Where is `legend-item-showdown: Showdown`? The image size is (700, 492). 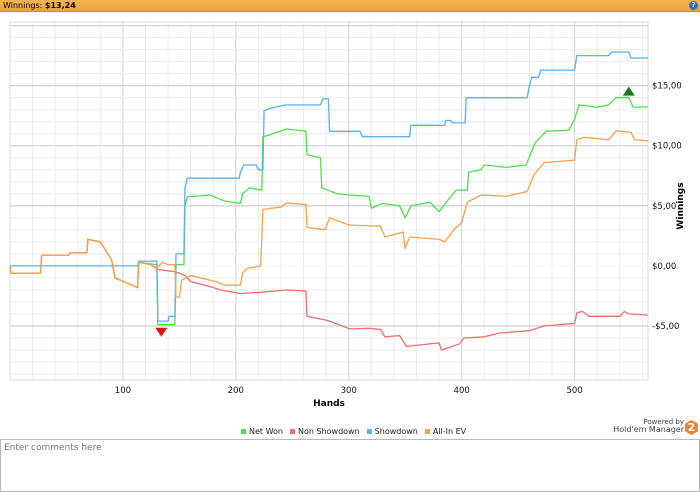
legend-item-showdown: Showdown is located at coordinates (392, 431).